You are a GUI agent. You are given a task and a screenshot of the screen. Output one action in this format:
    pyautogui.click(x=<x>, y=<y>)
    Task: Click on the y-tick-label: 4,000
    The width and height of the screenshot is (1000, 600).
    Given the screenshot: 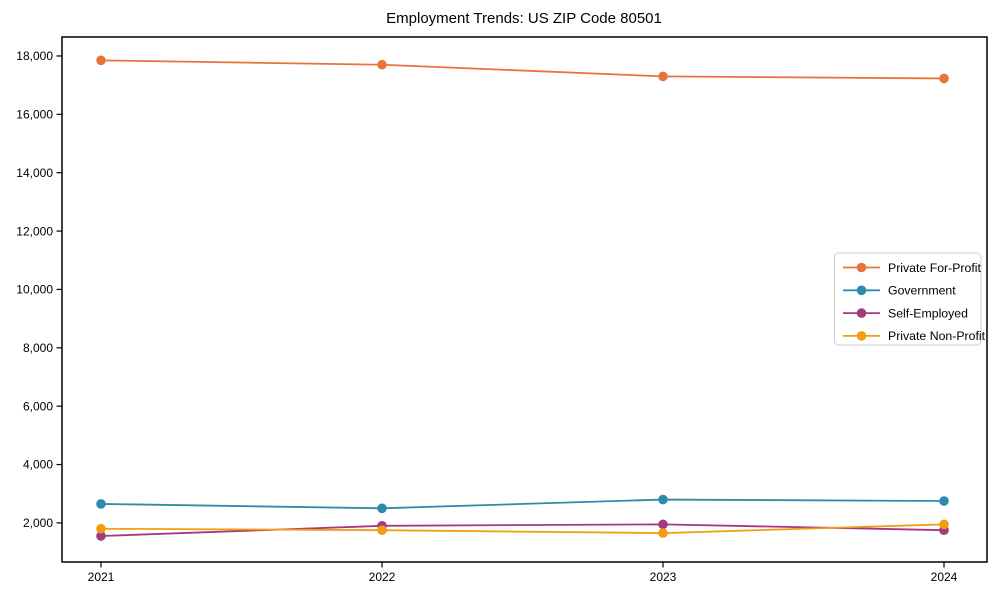 What is the action you would take?
    pyautogui.click(x=38, y=465)
    